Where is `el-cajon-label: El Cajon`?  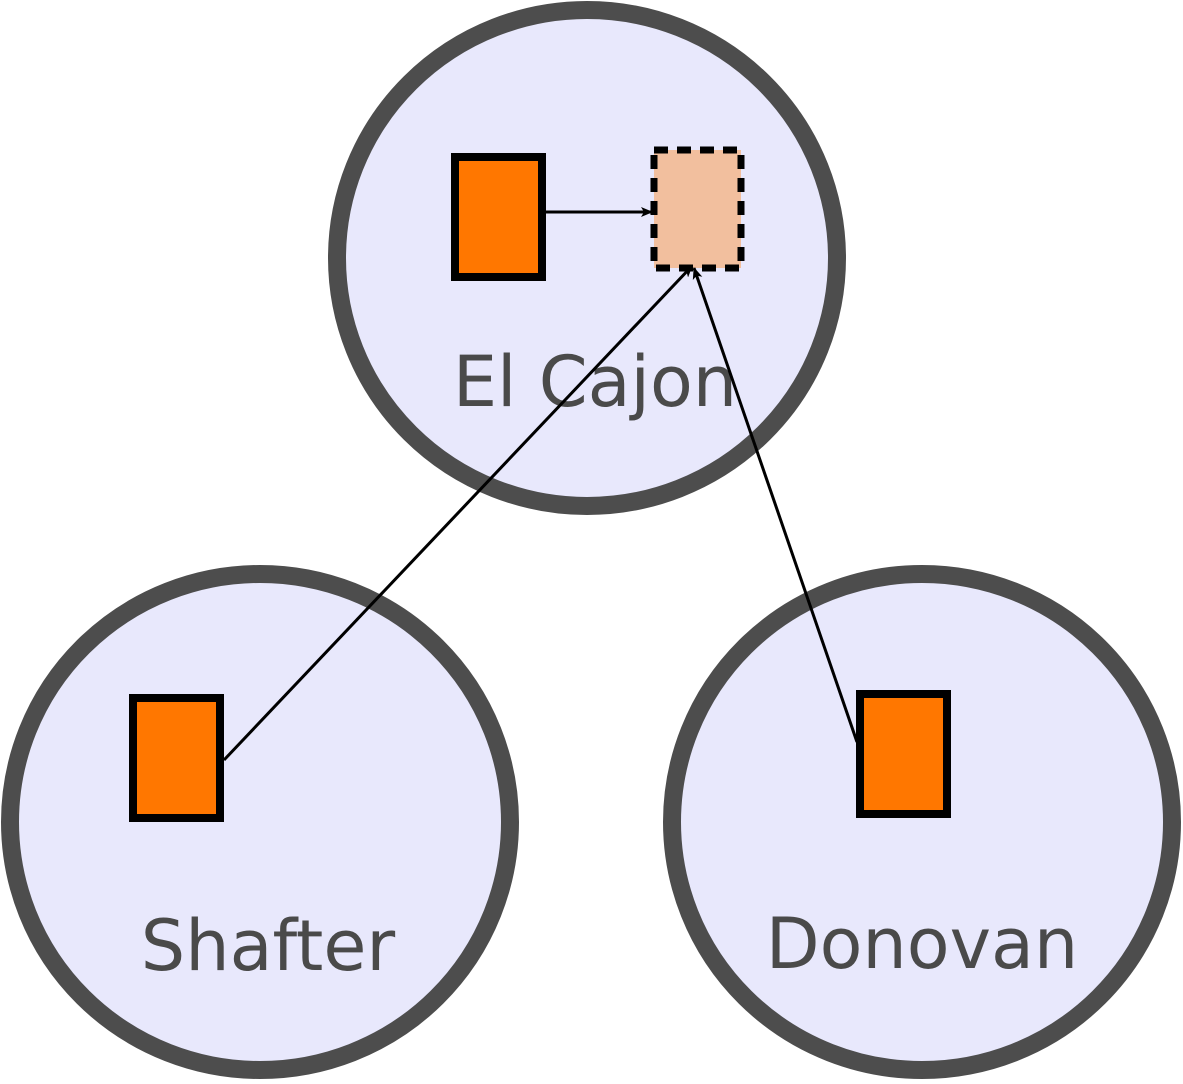
el-cajon-label: El Cajon is located at coordinates (595, 382).